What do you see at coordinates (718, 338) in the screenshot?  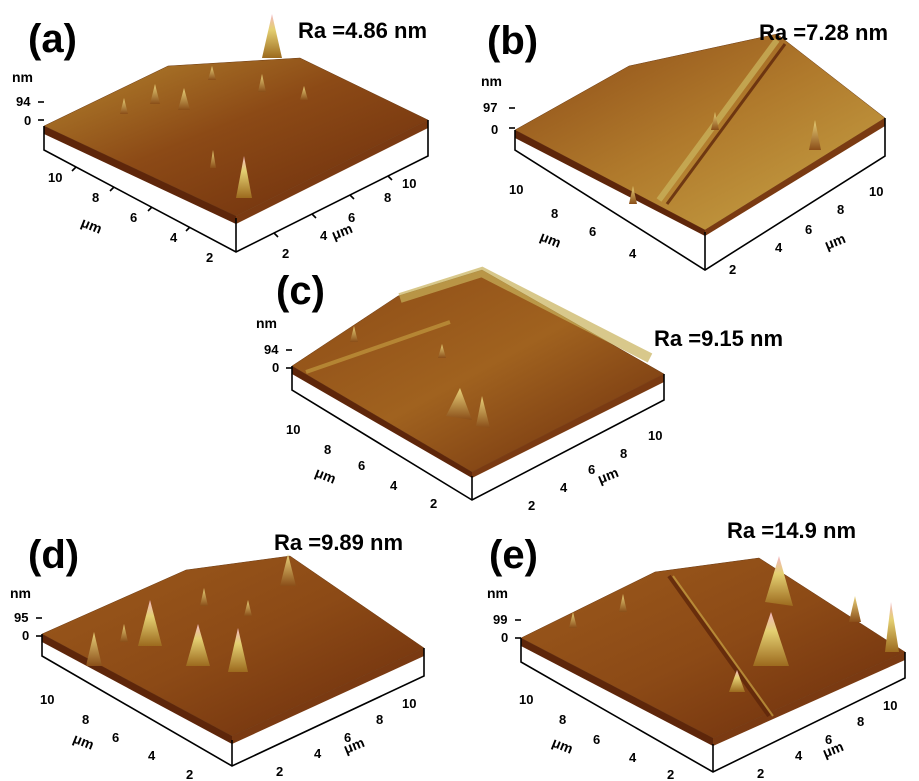 I see `roughness-value: Ra =9.15 nm` at bounding box center [718, 338].